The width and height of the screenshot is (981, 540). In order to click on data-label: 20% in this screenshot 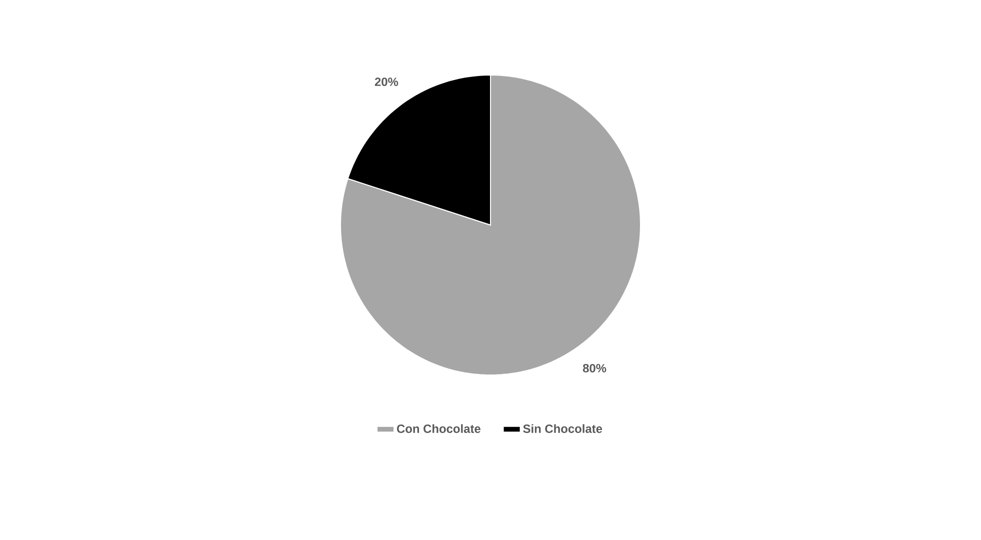, I will do `click(386, 82)`.